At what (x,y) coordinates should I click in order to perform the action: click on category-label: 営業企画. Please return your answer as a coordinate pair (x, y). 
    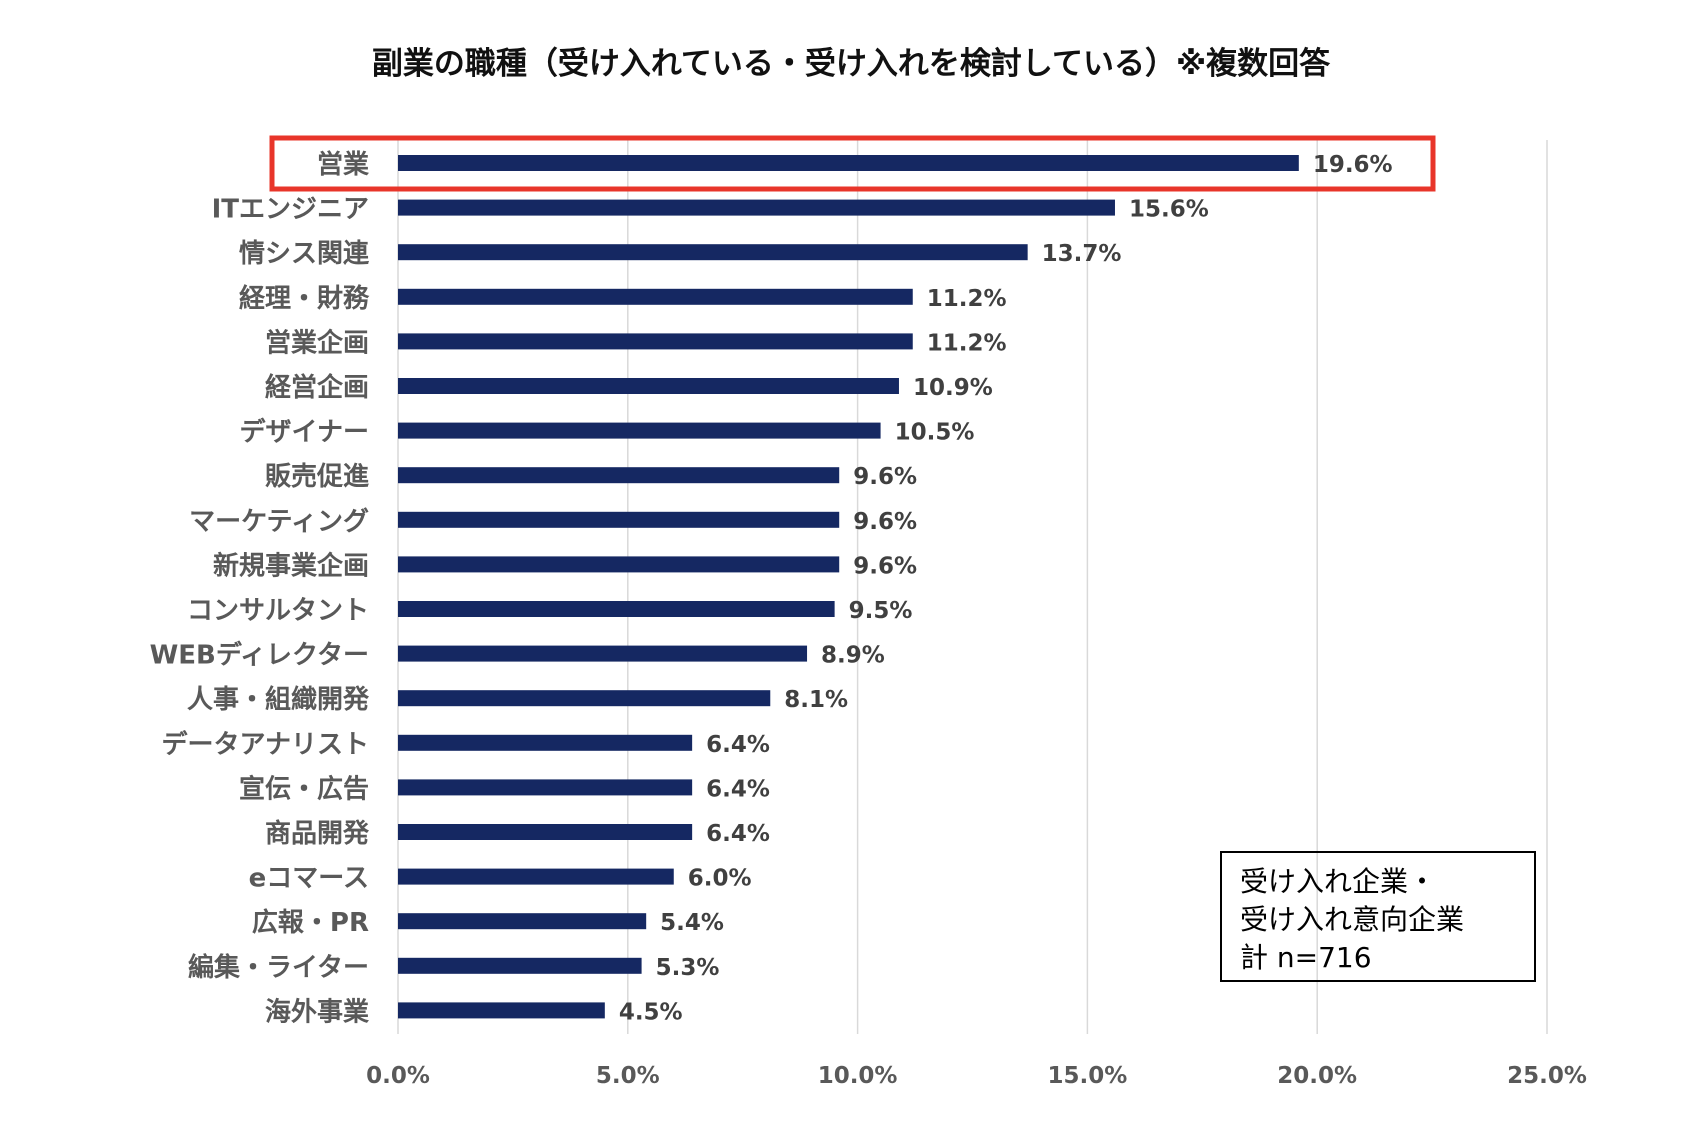
    Looking at the image, I should click on (317, 342).